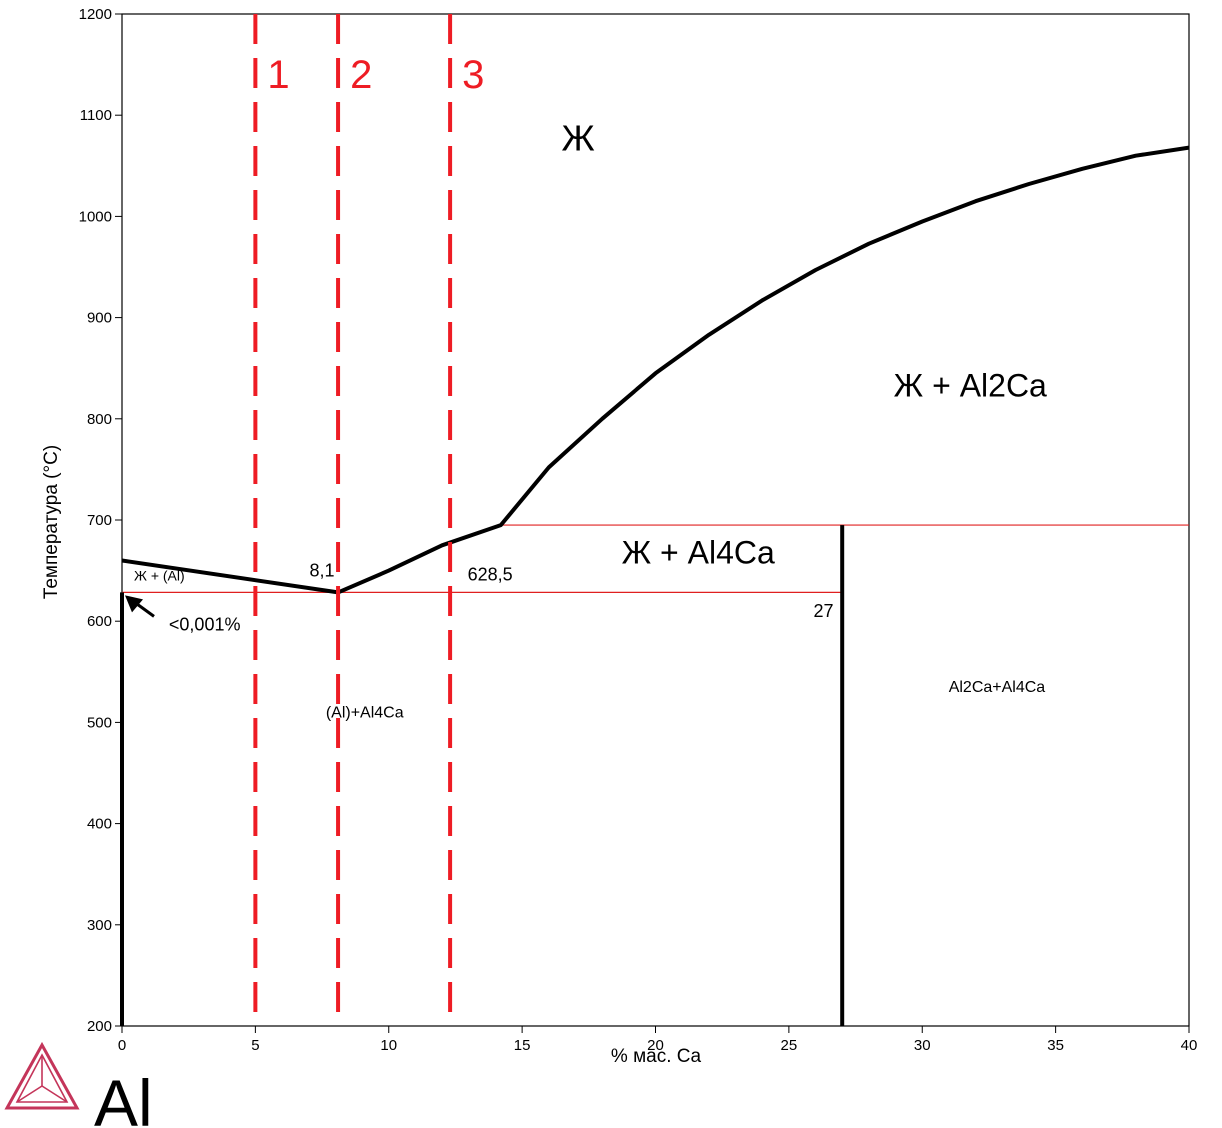  Describe the element at coordinates (922, 1045) in the screenshot. I see `x-tick-label: 30` at that location.